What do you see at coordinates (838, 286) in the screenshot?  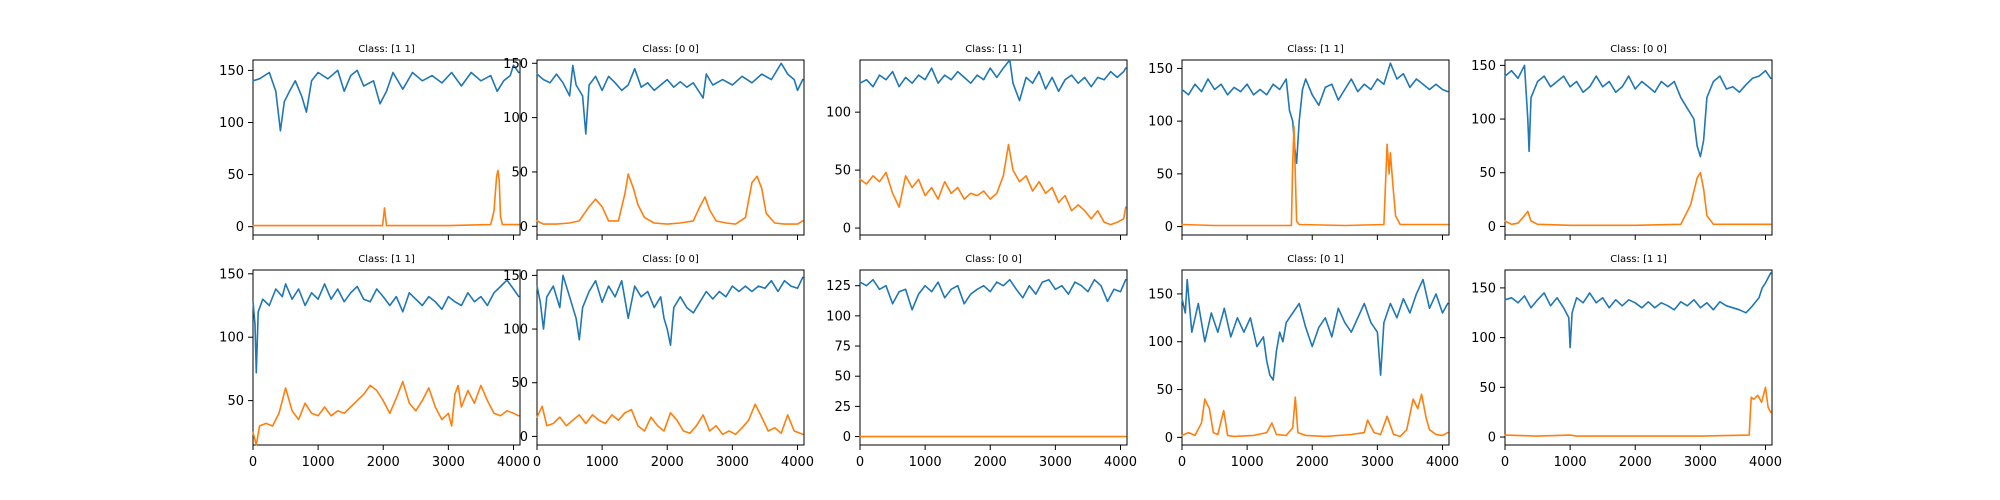 I see `y-tick-label: 125` at bounding box center [838, 286].